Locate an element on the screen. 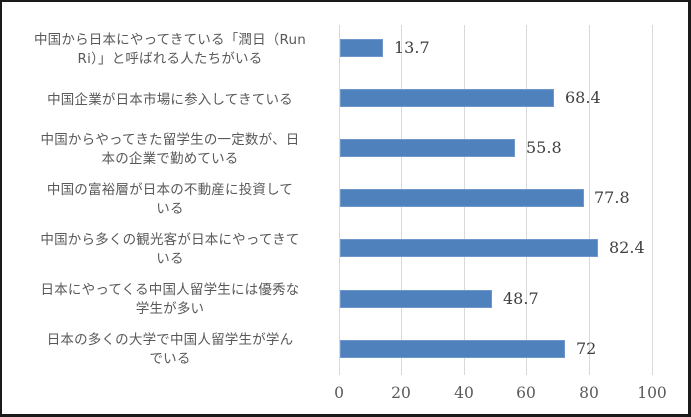 The image size is (691, 417). category-label-line: Ri）」と呼ばれる人たちがいる is located at coordinates (170, 59).